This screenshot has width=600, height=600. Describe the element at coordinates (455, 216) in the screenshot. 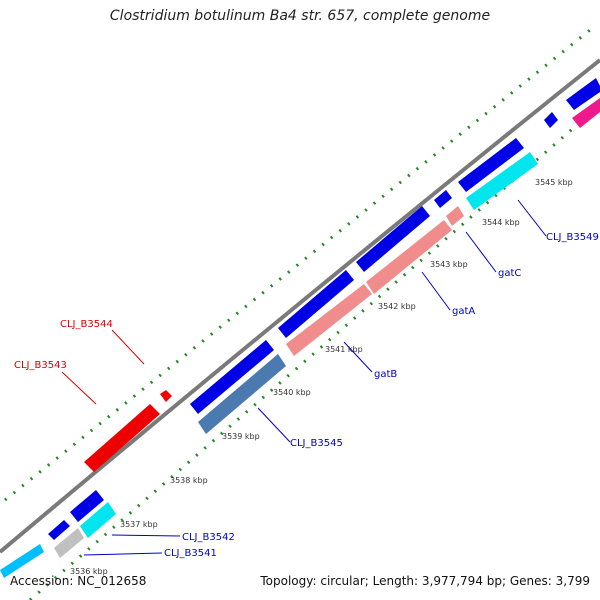

I see `rrna-feature-gatC` at that location.